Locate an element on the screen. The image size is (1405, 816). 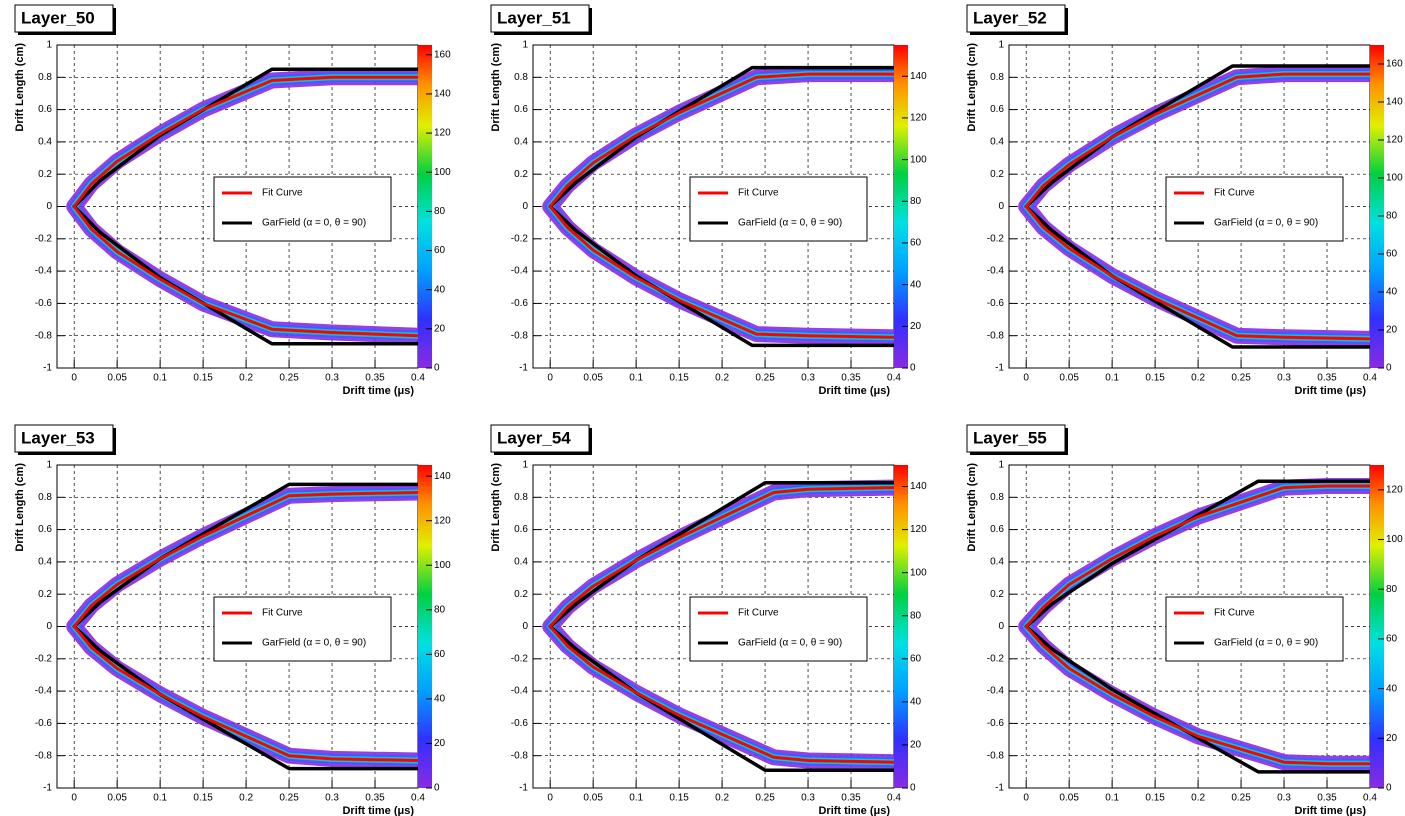
x-tick-label: 0.05 is located at coordinates (117, 378).